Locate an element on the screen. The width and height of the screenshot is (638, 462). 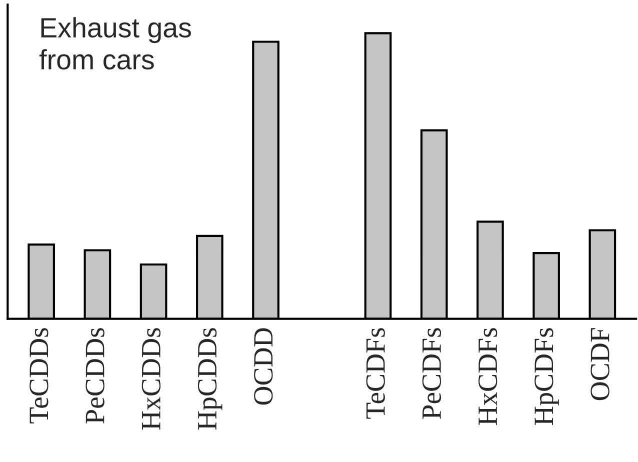
x-tick-label: PeCDDs is located at coordinates (95, 376).